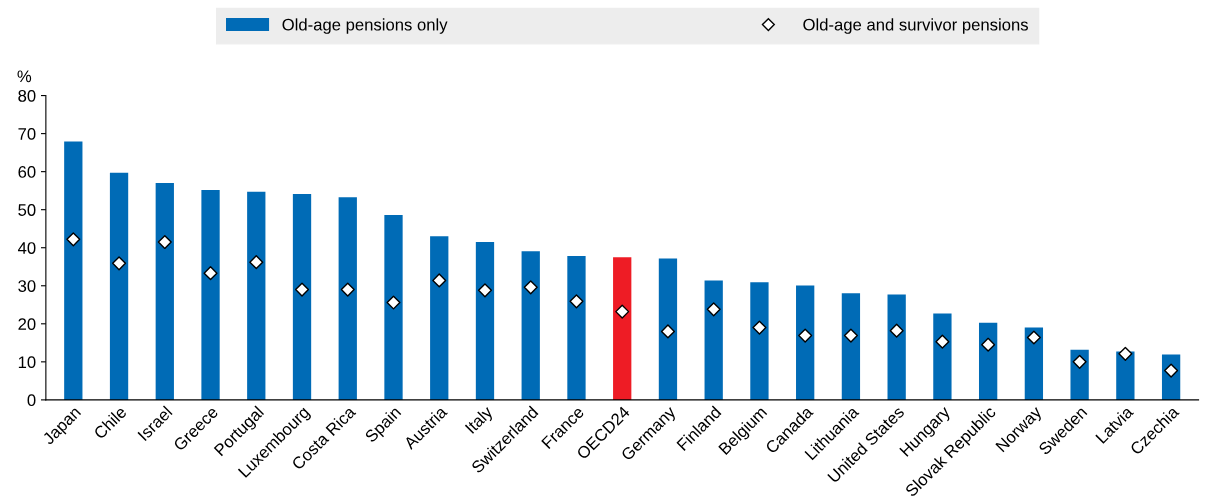 This screenshot has height=503, width=1207. Describe the element at coordinates (365, 26) in the screenshot. I see `legend-label: Old-age pensions only` at that location.